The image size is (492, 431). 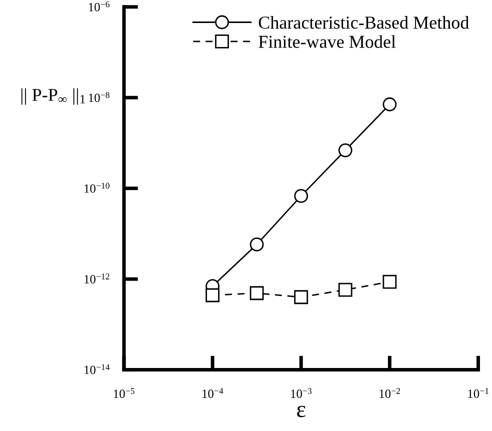 I want to click on x-tick-label: 10$^{−3}$, so click(x=301, y=393).